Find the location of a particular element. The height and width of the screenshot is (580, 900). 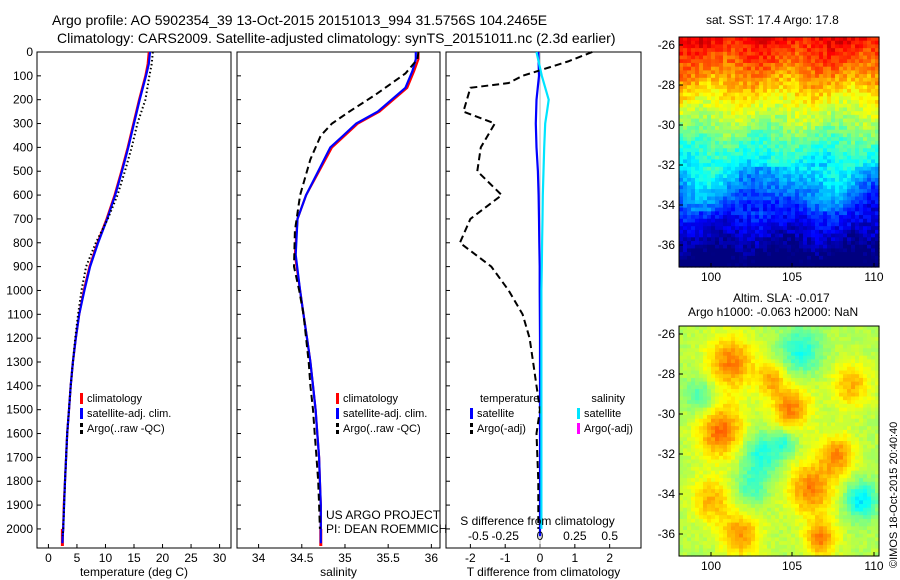

x-tick-label: 35.5 is located at coordinates (388, 558).